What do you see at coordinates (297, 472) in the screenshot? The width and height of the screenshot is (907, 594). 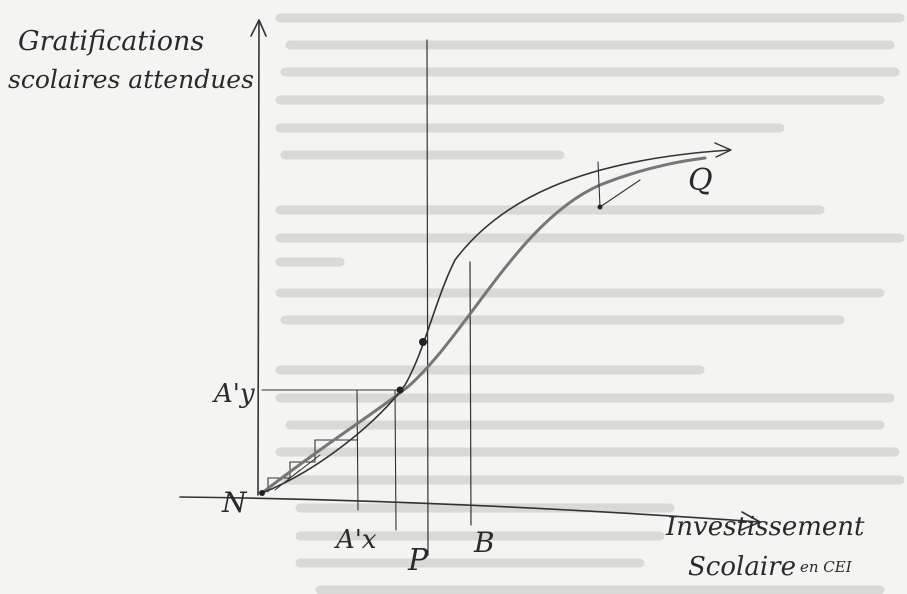 I see `hatching` at bounding box center [297, 472].